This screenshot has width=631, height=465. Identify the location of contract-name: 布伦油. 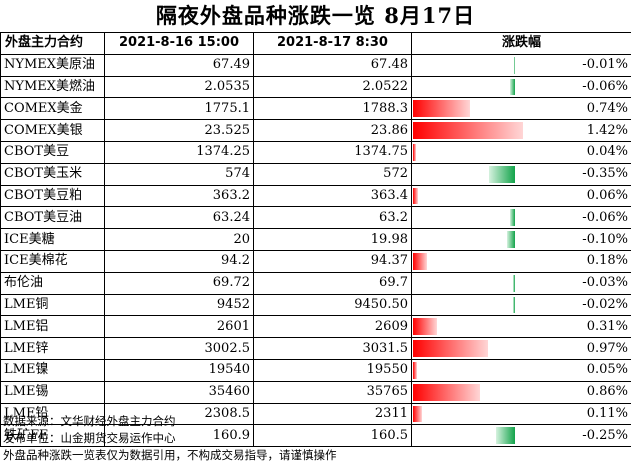
(52, 283).